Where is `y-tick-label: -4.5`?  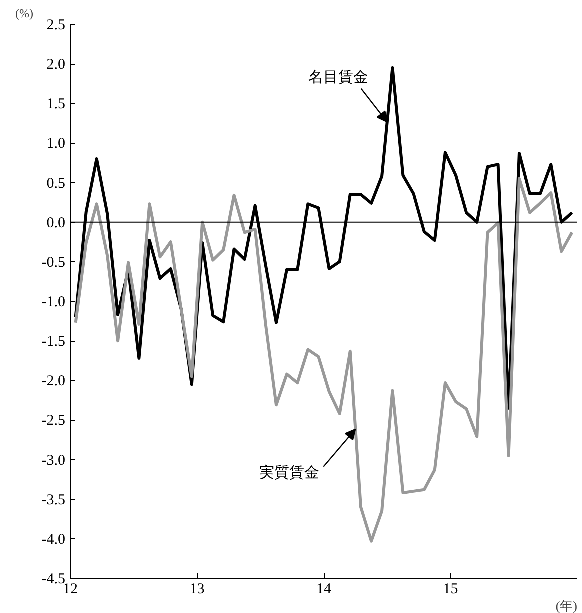
y-tick-label: -4.5 is located at coordinates (54, 580).